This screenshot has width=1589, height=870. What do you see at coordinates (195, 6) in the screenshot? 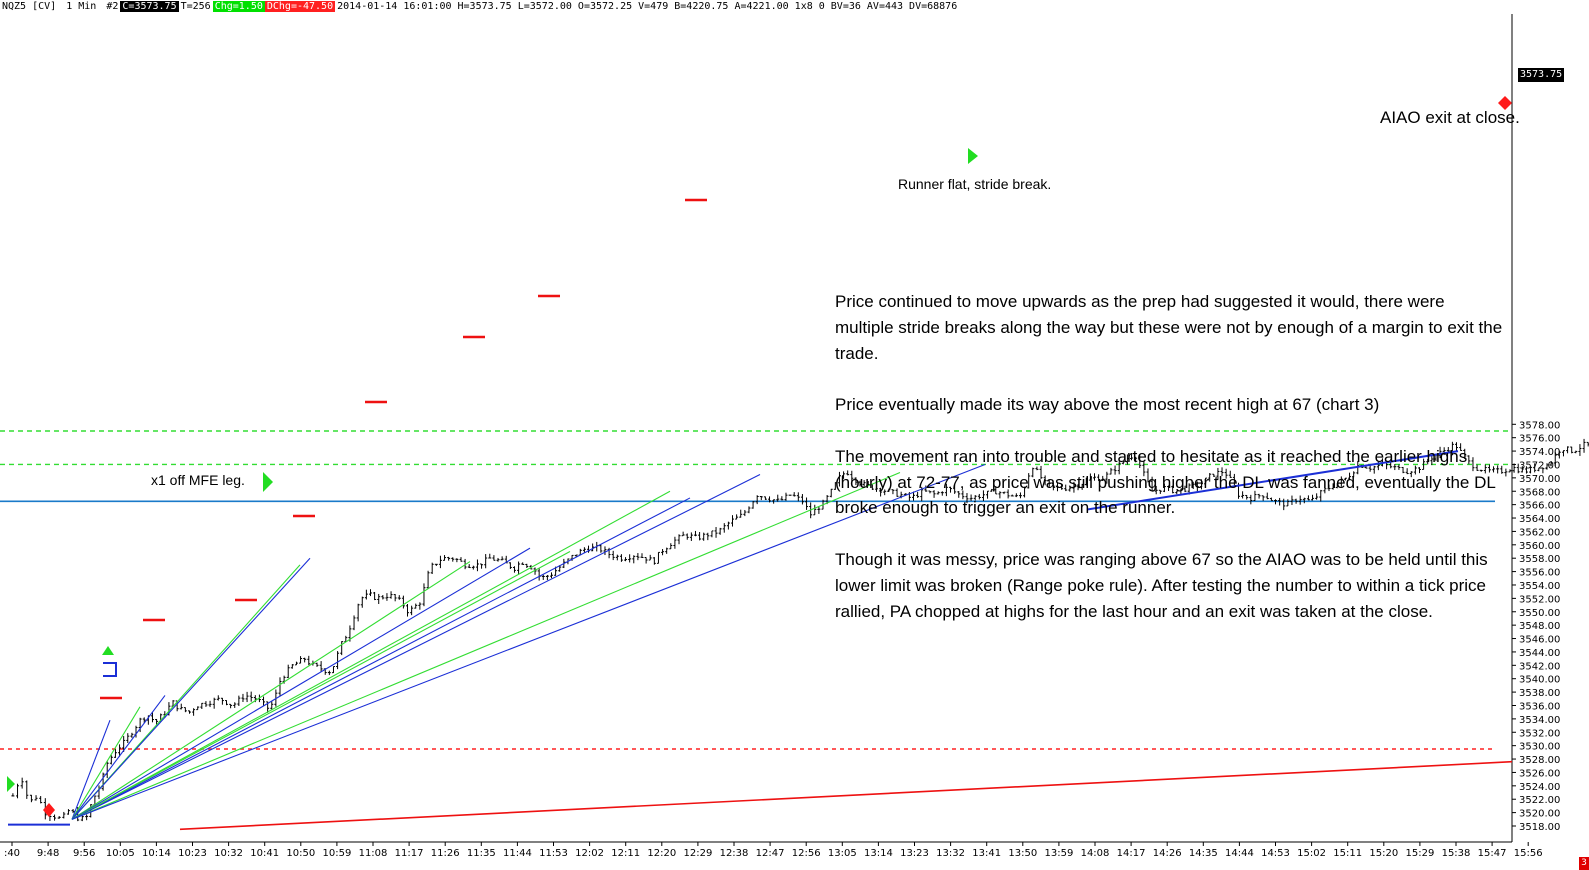
I see `ticks-label: T=256` at bounding box center [195, 6].